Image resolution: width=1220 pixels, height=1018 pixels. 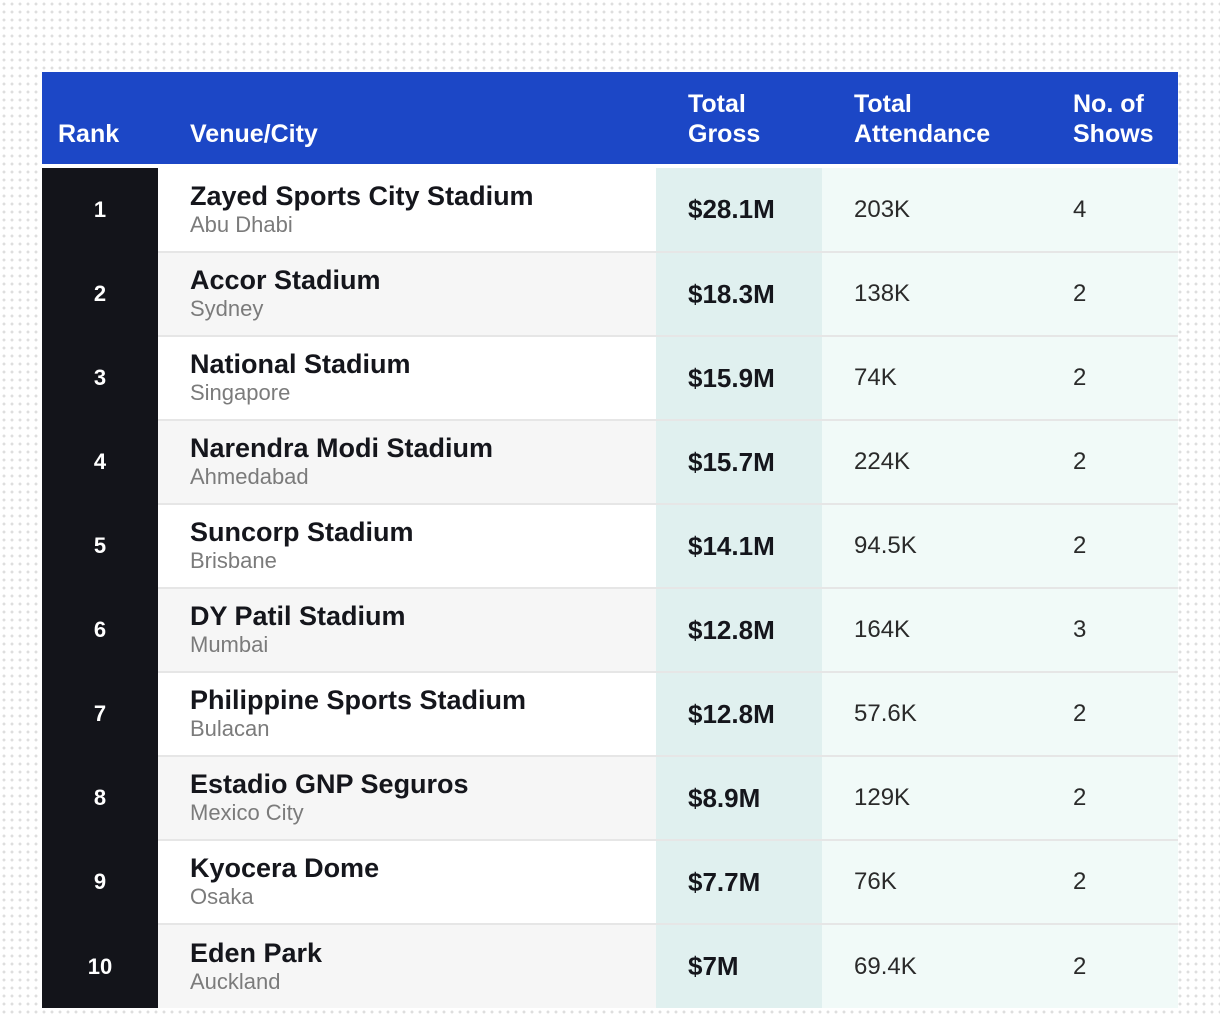 What do you see at coordinates (298, 616) in the screenshot?
I see `venue-name: DY Patil Stadium` at bounding box center [298, 616].